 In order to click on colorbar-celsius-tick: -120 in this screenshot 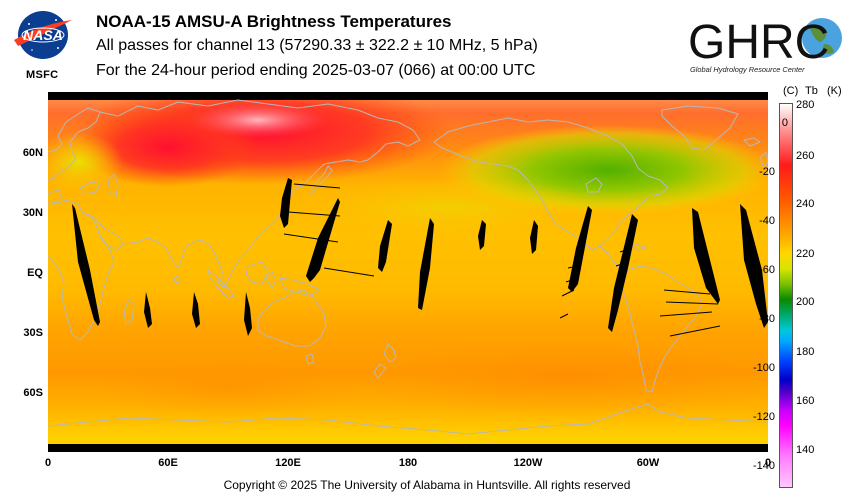, I will do `click(763, 417)`.